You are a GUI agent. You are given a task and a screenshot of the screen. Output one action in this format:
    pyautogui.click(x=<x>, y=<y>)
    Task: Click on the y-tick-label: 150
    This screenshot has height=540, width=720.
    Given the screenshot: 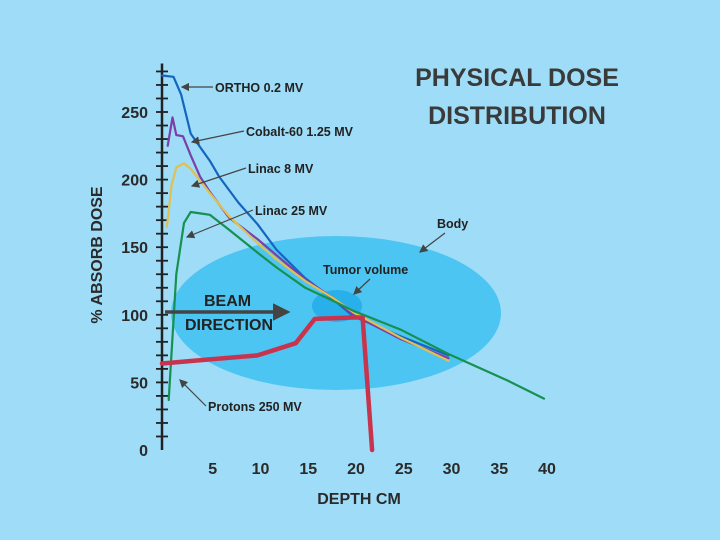 What is the action you would take?
    pyautogui.click(x=134, y=248)
    